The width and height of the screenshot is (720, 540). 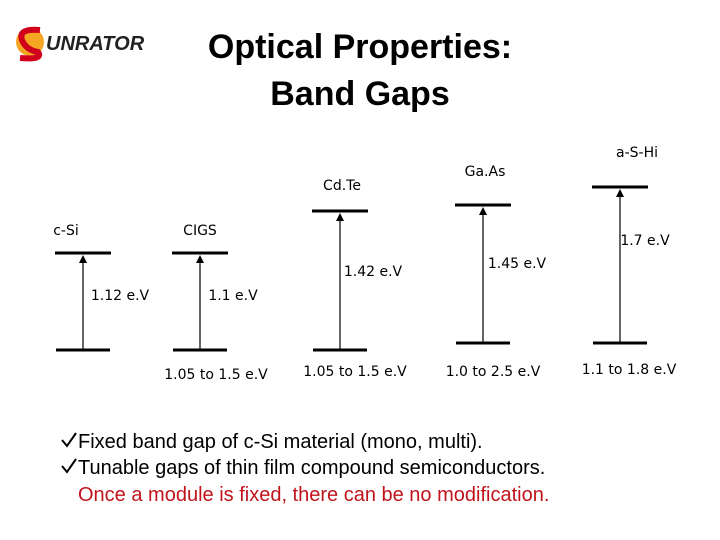 What do you see at coordinates (637, 153) in the screenshot?
I see `material-name: a-S-Hi` at bounding box center [637, 153].